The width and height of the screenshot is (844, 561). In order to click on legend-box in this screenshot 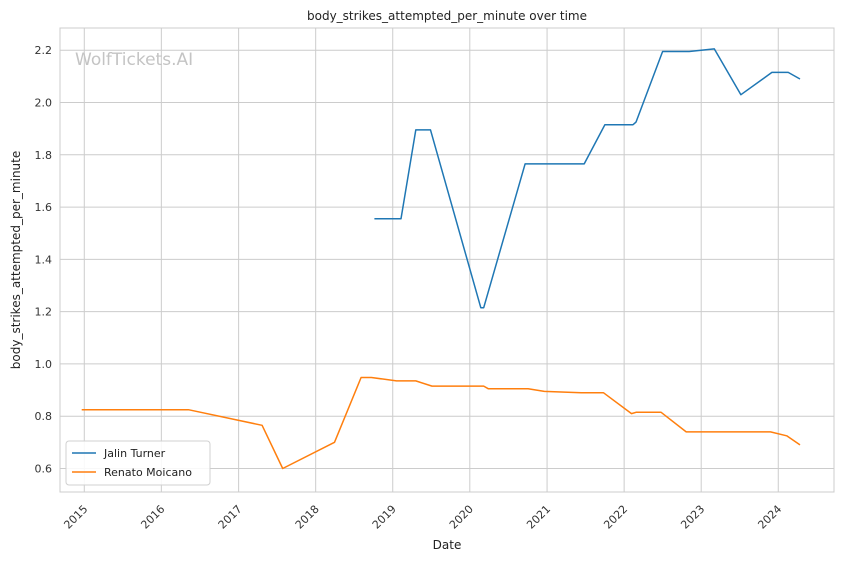, I will do `click(138, 463)`.